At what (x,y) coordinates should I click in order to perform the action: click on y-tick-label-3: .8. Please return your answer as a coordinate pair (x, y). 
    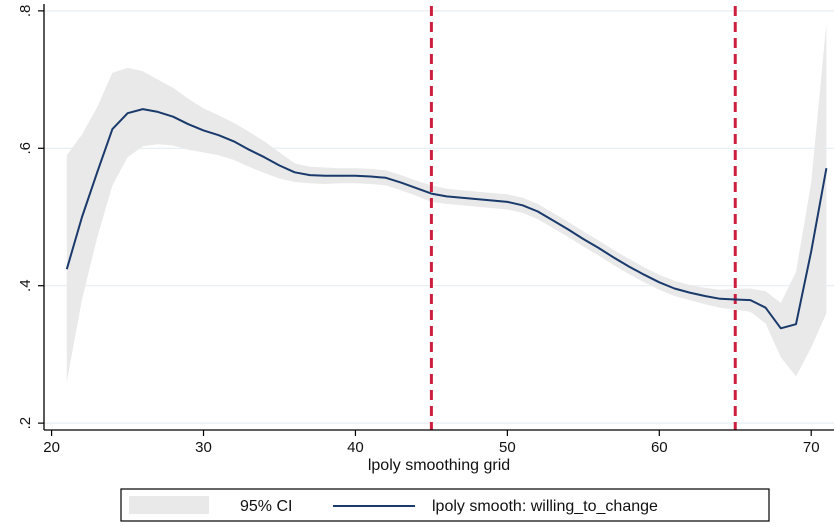
    Looking at the image, I should click on (25, 11).